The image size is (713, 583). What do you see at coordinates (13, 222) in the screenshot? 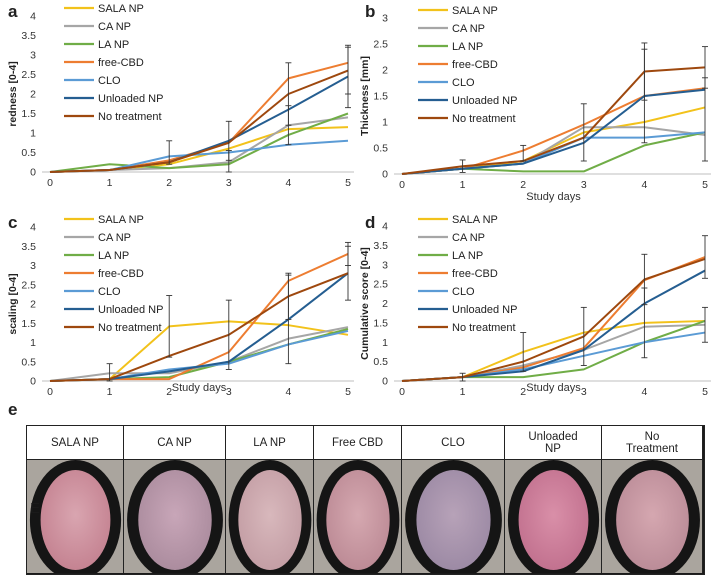
I see `panel-label-c: c` at bounding box center [13, 222].